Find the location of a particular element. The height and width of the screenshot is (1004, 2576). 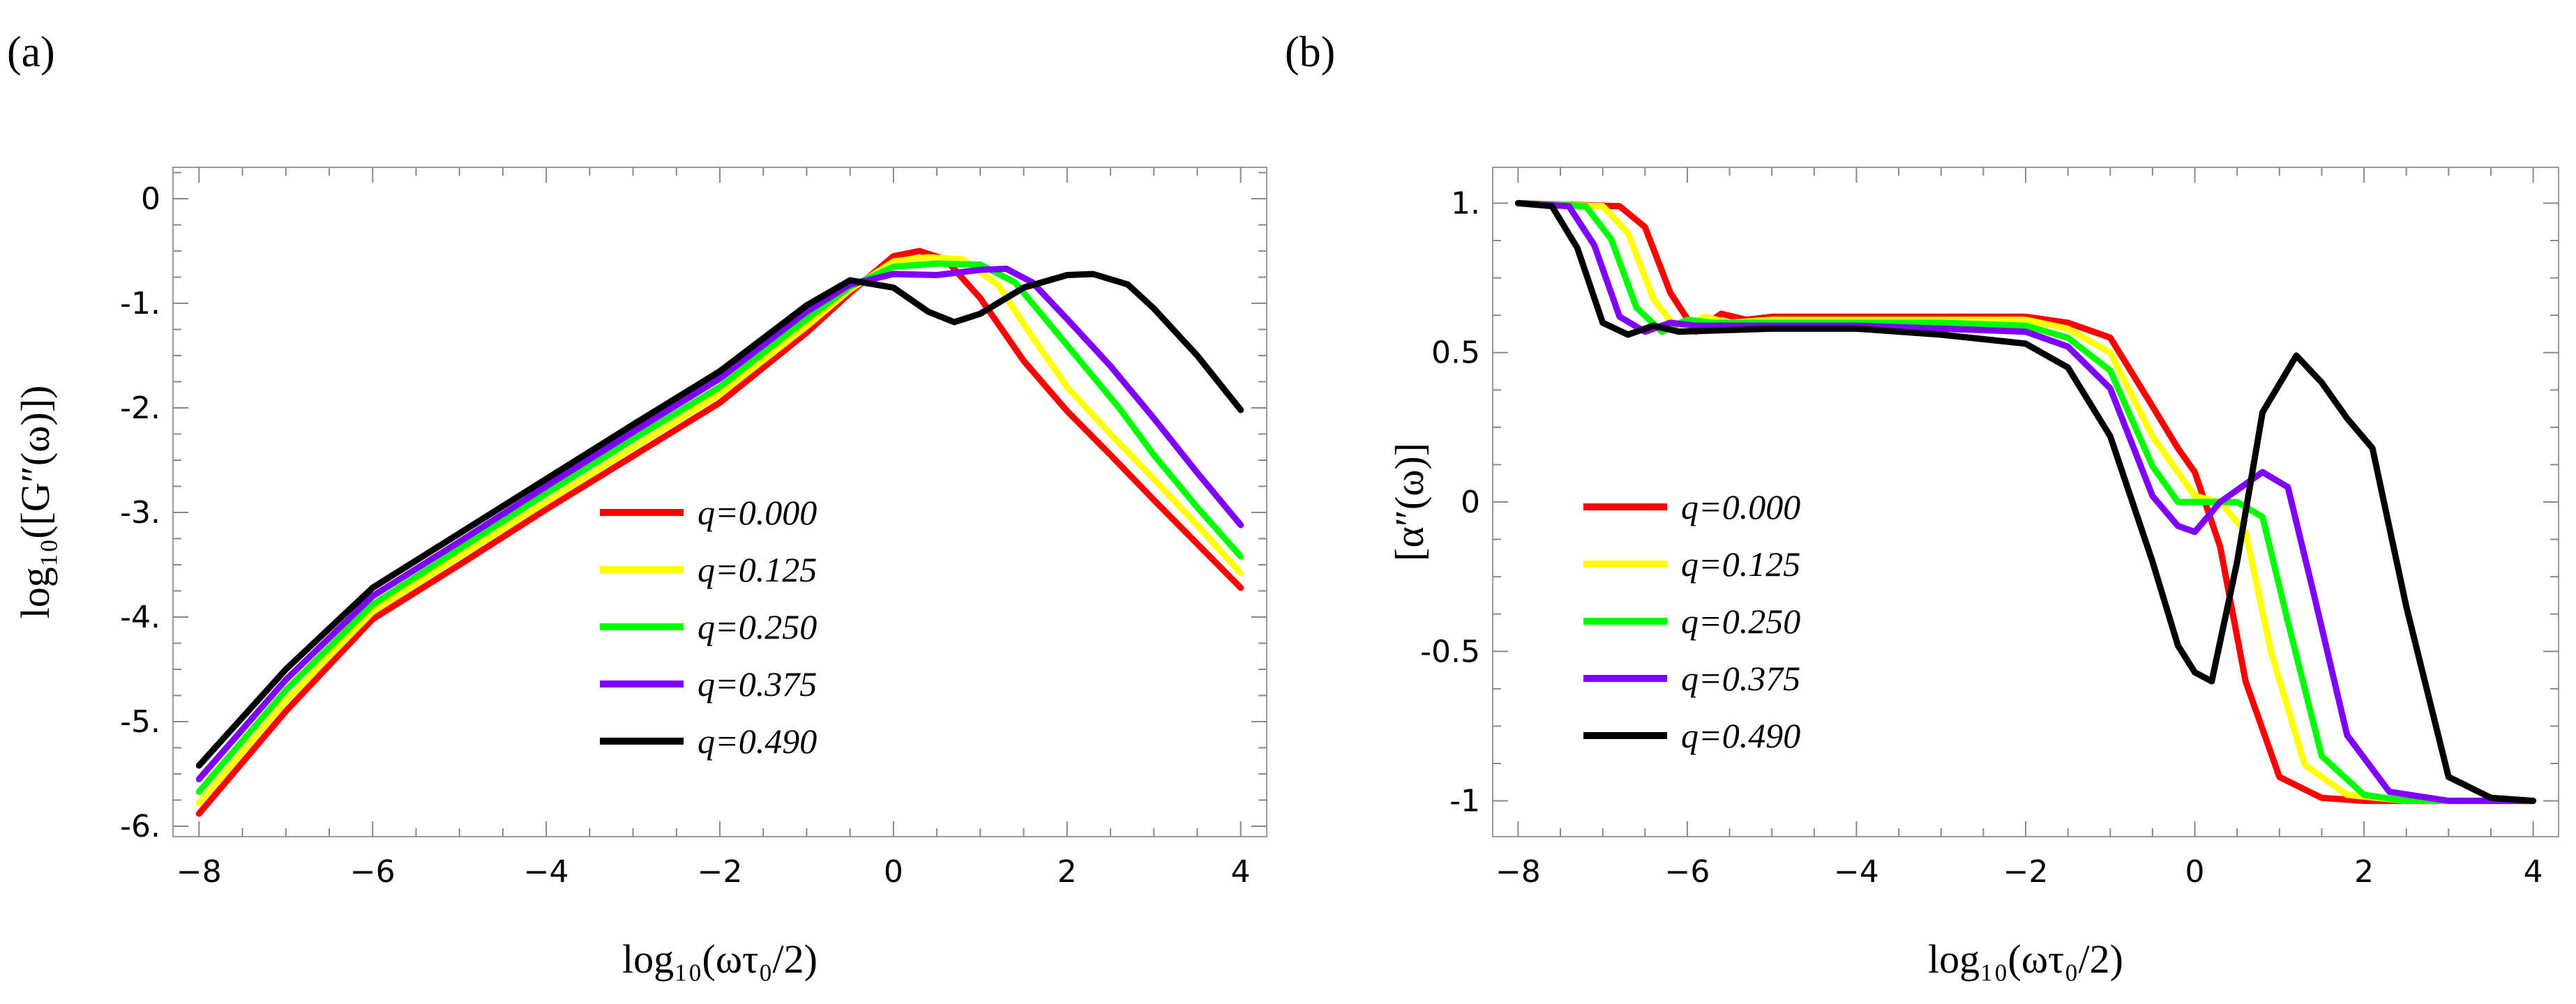

y-tick-label: -2. is located at coordinates (140, 408).